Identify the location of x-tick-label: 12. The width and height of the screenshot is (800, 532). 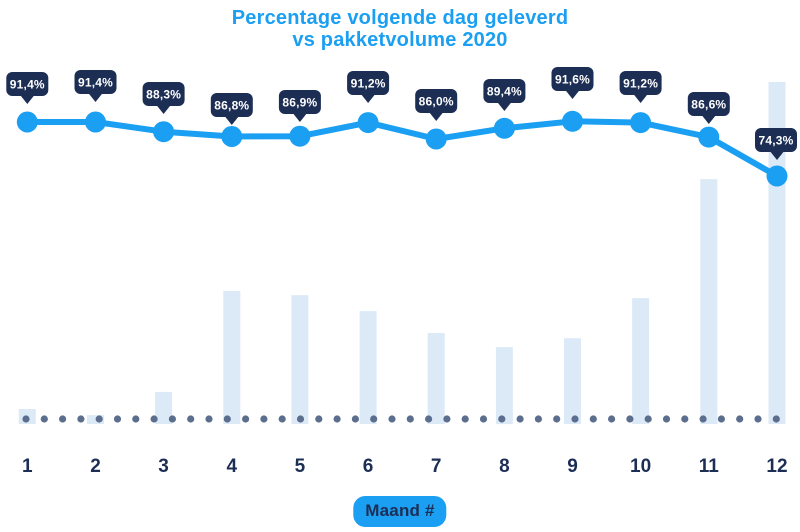
(776, 466).